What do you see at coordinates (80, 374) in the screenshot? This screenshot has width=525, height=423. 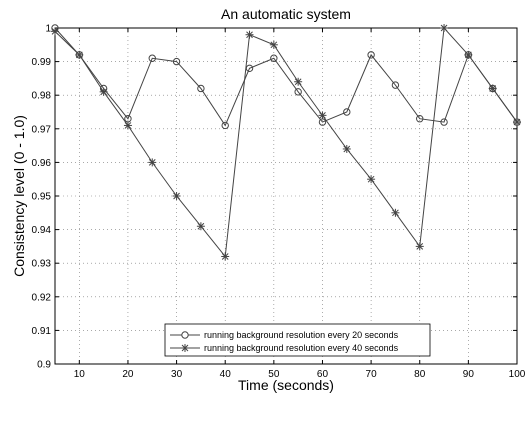 I see `x-tick-label: 10` at bounding box center [80, 374].